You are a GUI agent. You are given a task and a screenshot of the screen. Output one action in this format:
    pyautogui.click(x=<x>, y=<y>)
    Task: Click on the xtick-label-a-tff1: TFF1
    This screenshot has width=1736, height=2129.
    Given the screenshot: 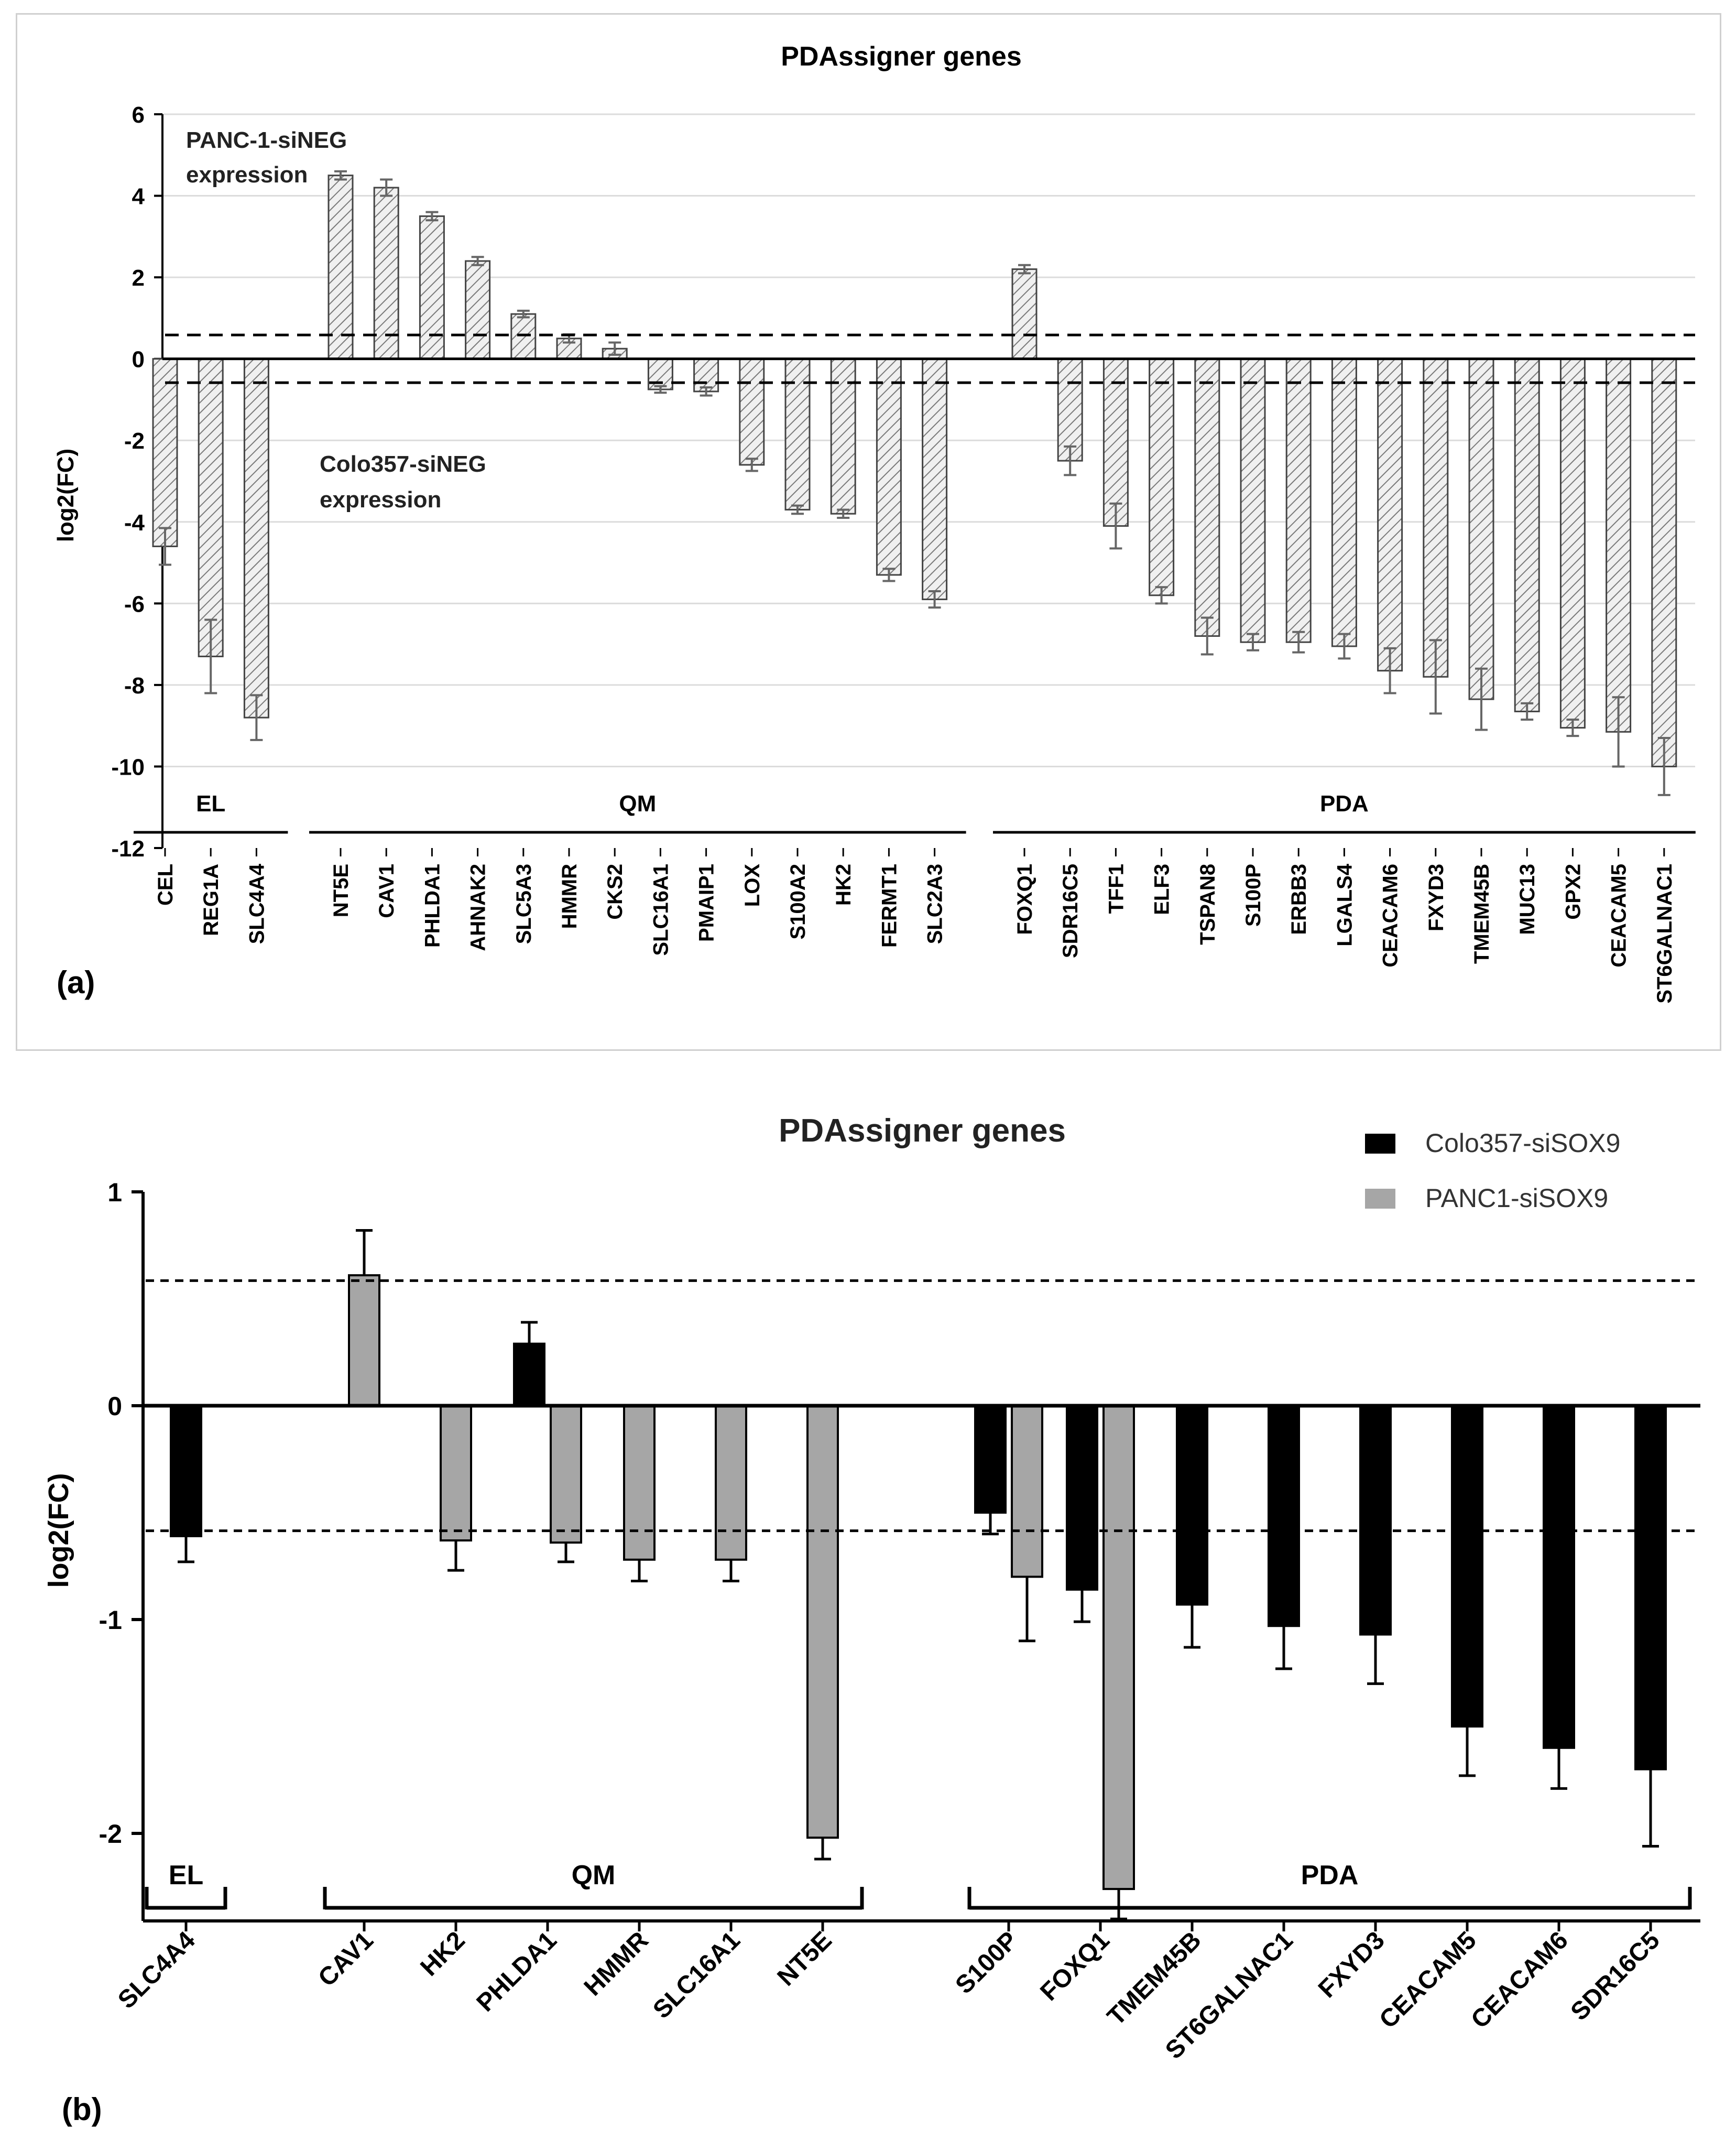 What is the action you would take?
    pyautogui.click(x=1116, y=889)
    